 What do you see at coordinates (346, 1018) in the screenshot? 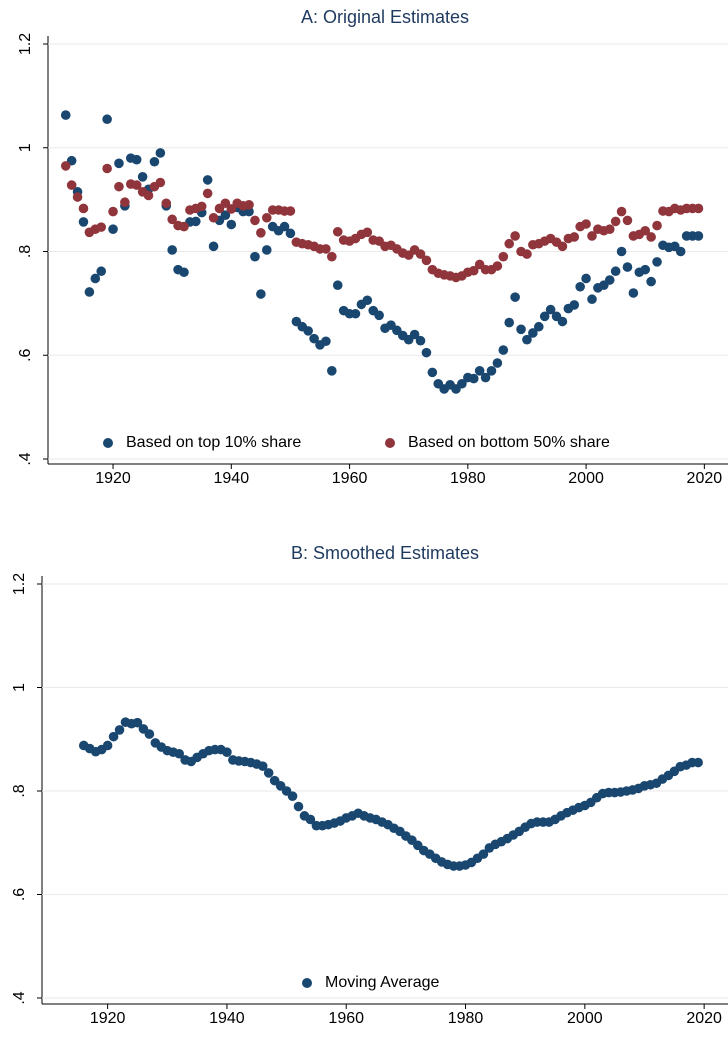
I see `x-tick-label: 1960` at bounding box center [346, 1018].